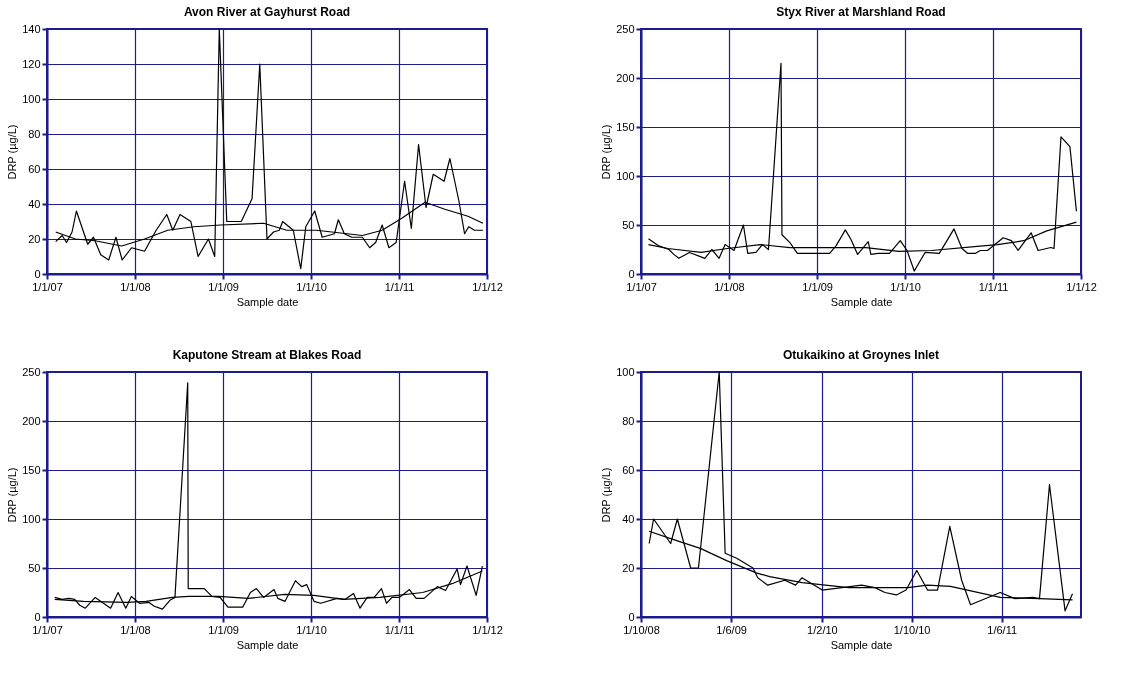 The image size is (1141, 695). I want to click on x-tick-label: 1/2/10, so click(822, 629).